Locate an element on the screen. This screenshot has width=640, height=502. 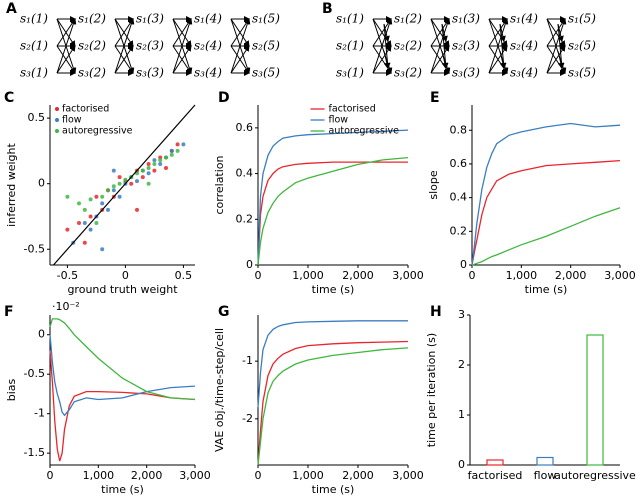
y-tick-label: 1 is located at coordinates (461, 414).